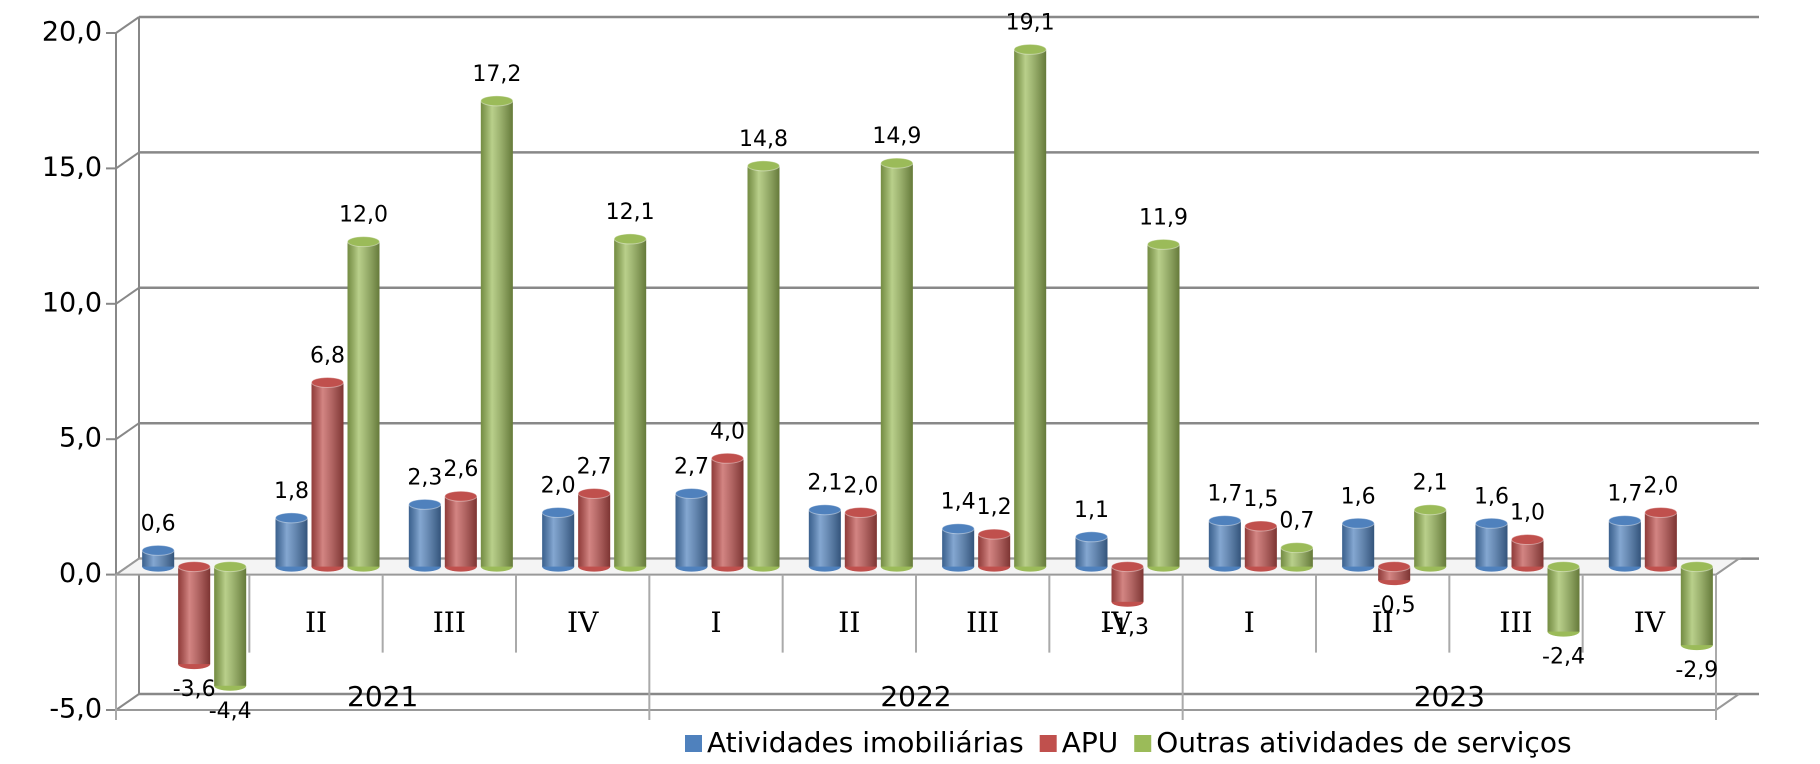 The height and width of the screenshot is (764, 1820). What do you see at coordinates (1394, 605) in the screenshot?
I see `value-label: -0,5` at bounding box center [1394, 605].